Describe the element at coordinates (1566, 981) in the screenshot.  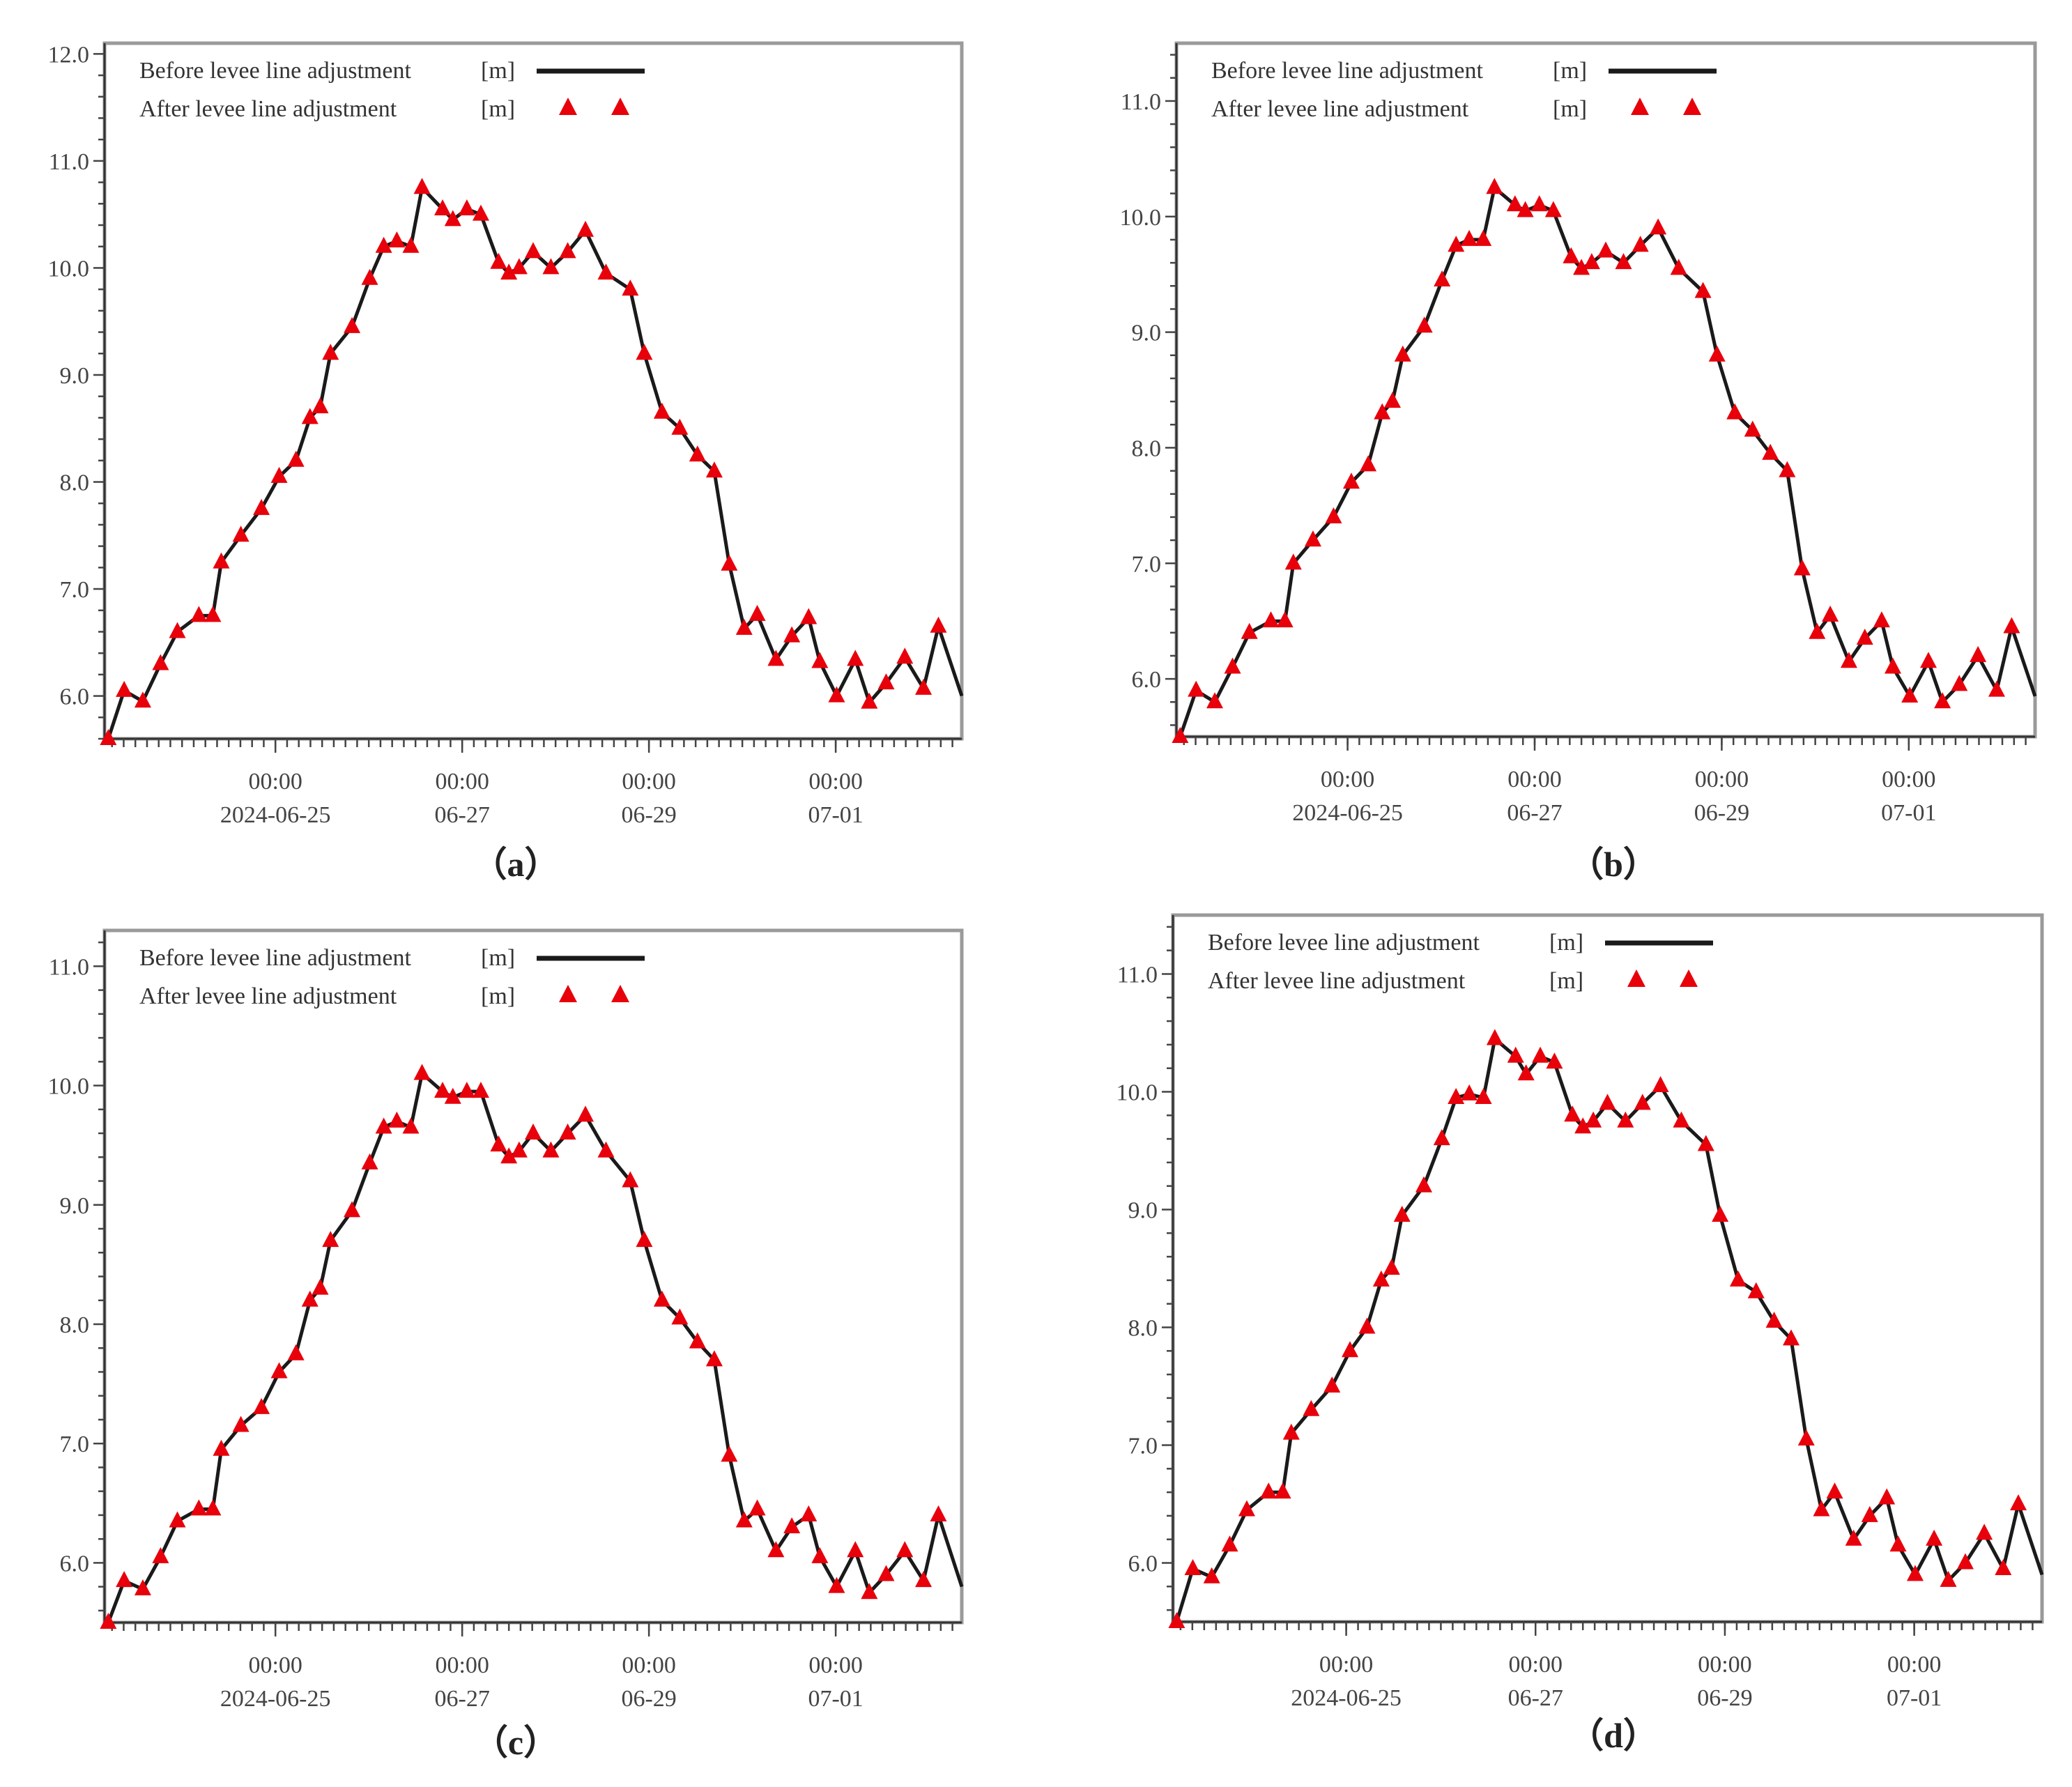
I see `legend-after-unit: [m]` at that location.